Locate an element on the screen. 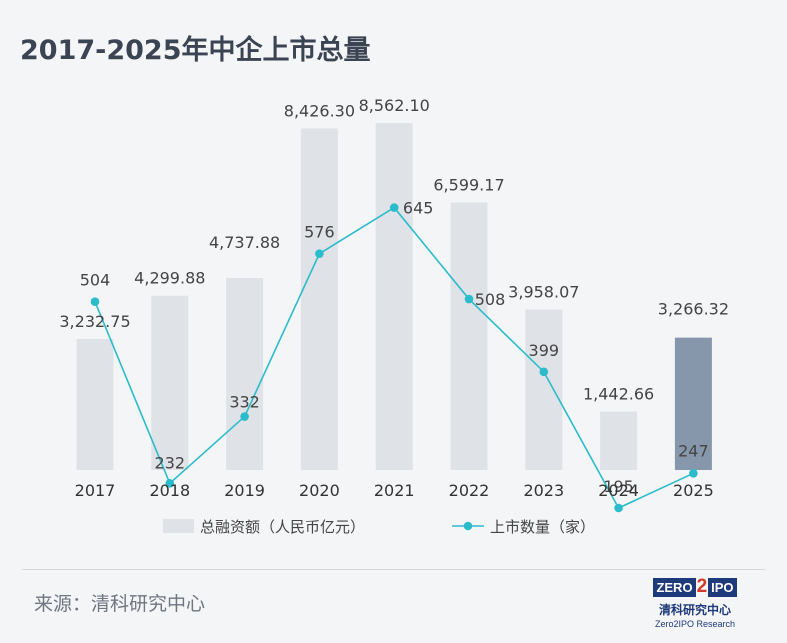 Image resolution: width=787 pixels, height=643 pixels. bar-value-label-2017: 3,232.75 is located at coordinates (94, 321).